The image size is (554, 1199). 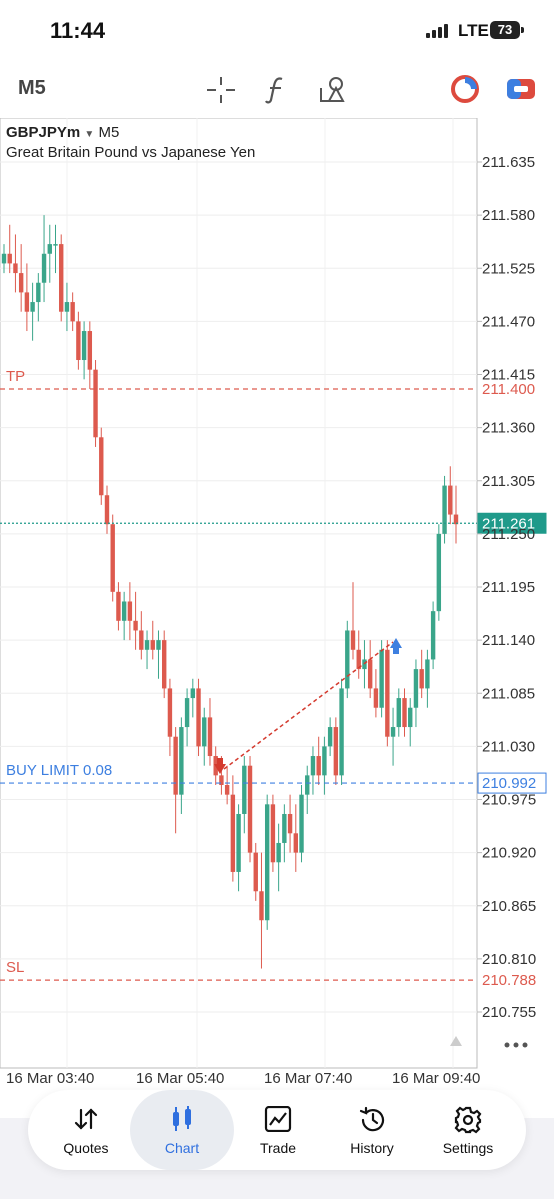 I want to click on sl-price-box, so click(x=512, y=980).